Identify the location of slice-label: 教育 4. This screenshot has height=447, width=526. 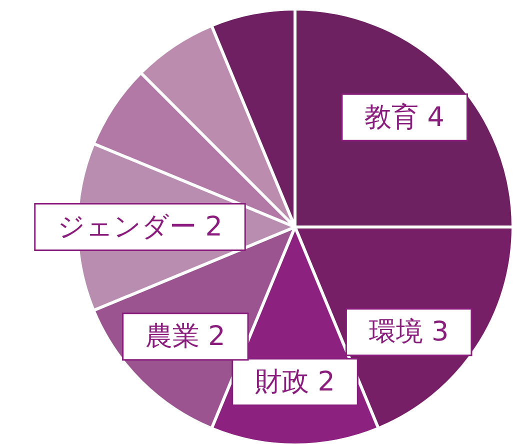
(404, 117).